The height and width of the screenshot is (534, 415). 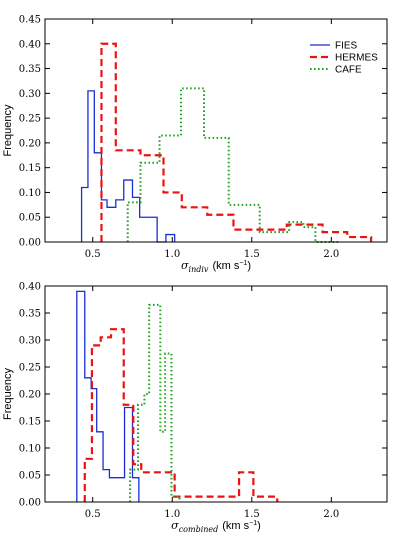 What do you see at coordinates (155, 402) in the screenshot?
I see `series-cafe-histogram` at bounding box center [155, 402].